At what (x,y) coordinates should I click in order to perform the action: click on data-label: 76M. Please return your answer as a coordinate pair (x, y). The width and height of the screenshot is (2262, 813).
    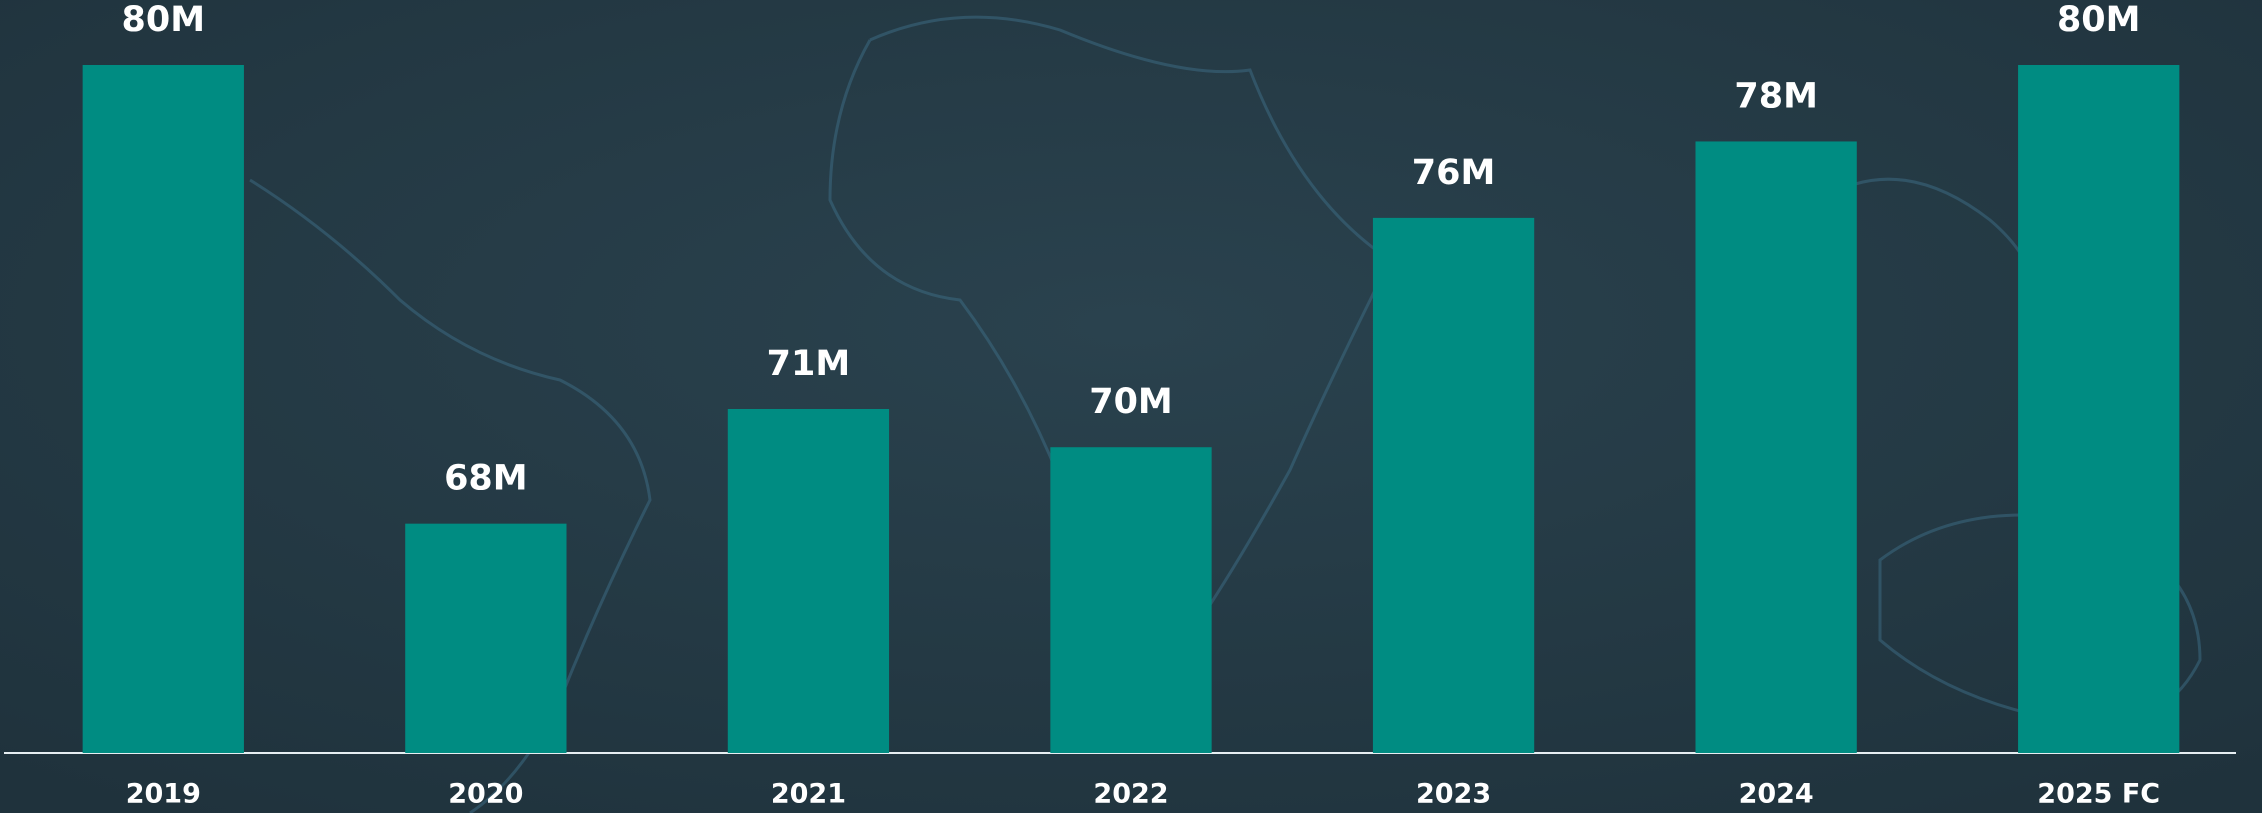
    Looking at the image, I should click on (1454, 173).